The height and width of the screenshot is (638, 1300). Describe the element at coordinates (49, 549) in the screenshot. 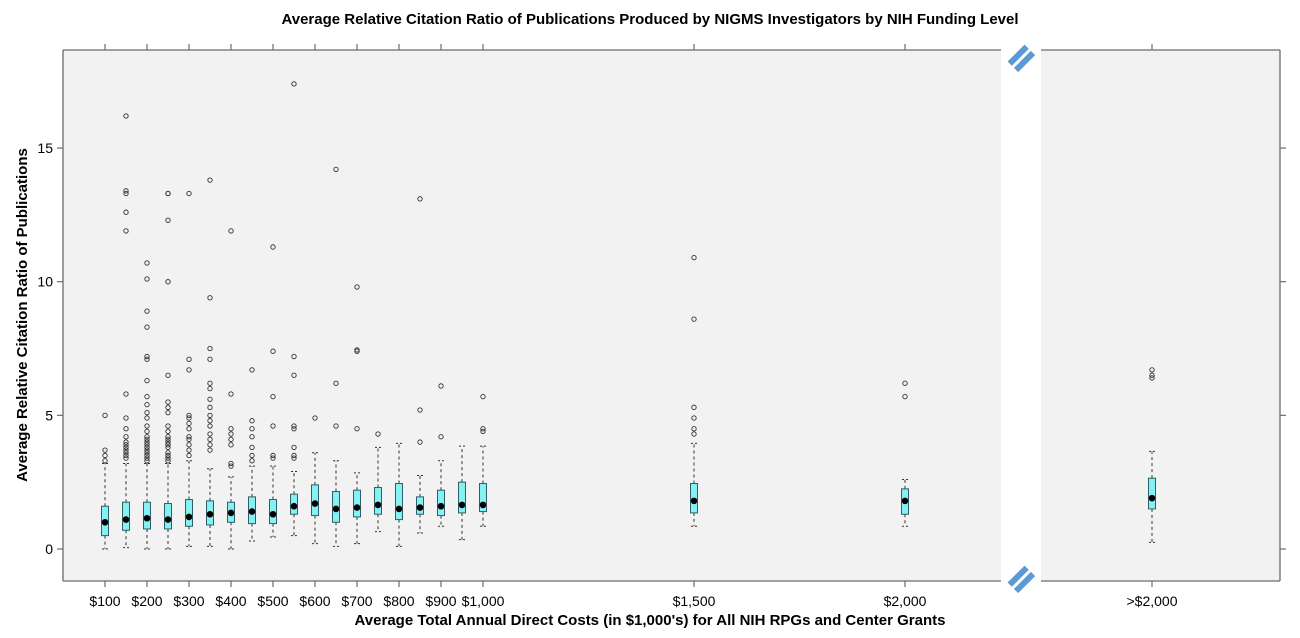

I see `y-tick-label: 0` at that location.